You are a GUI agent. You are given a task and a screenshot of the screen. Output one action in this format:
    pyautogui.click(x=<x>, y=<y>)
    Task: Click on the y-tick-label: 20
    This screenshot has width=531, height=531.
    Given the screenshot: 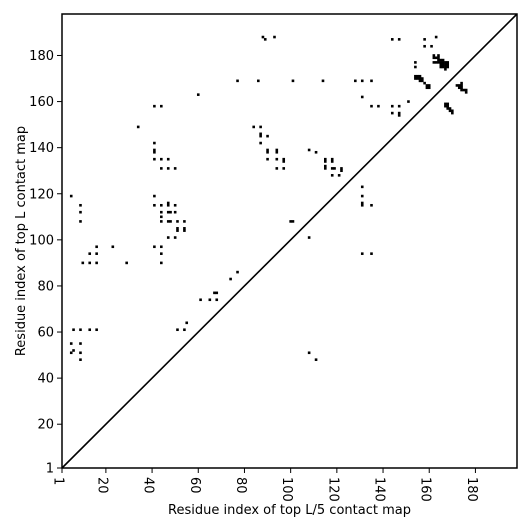 What is the action you would take?
    pyautogui.click(x=45, y=425)
    